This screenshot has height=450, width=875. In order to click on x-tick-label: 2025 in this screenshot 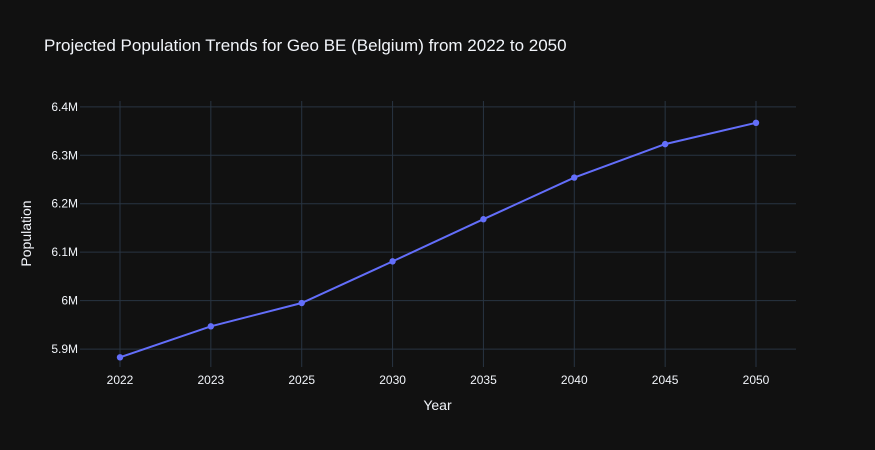, I will do `click(301, 380)`.